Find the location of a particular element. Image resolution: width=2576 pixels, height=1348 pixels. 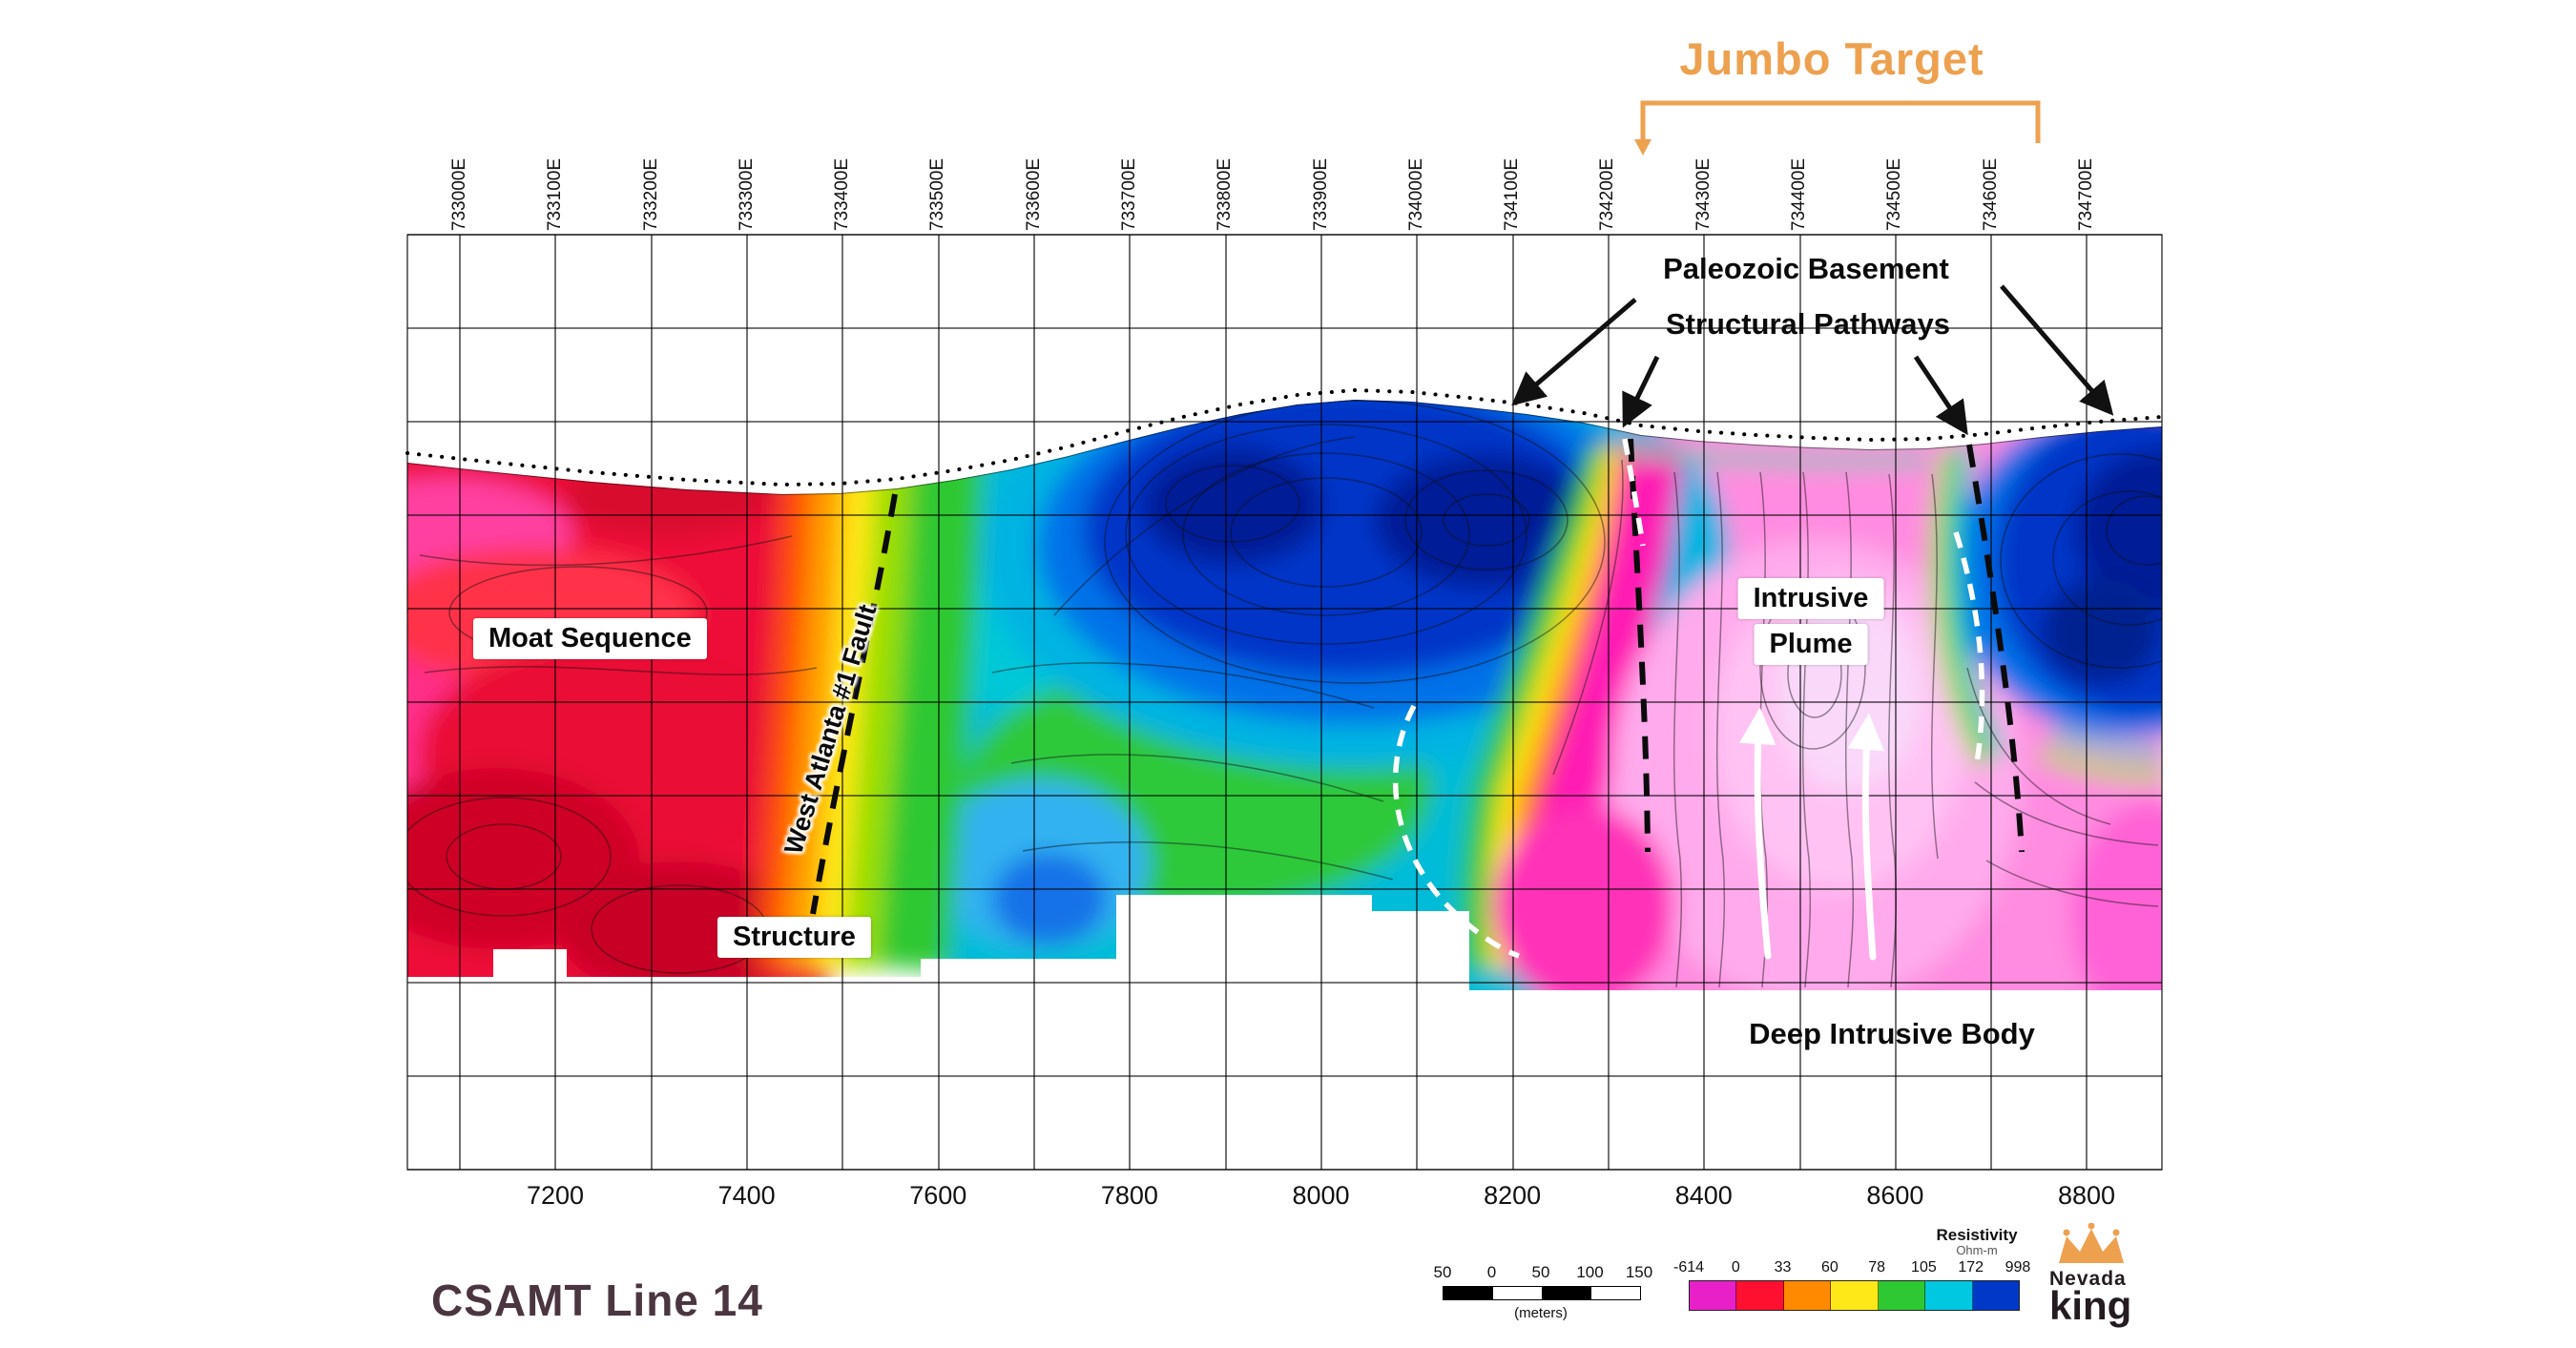

top-axis-tick: 733500E is located at coordinates (938, 194).